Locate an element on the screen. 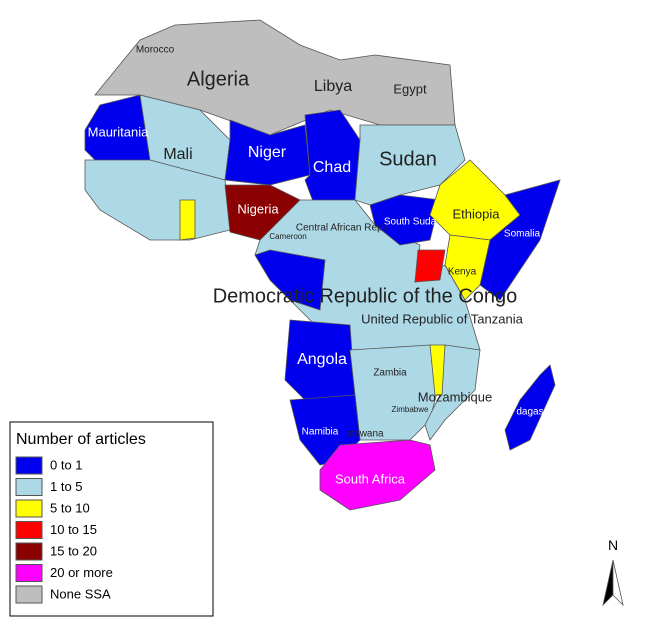  country-label: Central African Repu is located at coordinates (342, 228).